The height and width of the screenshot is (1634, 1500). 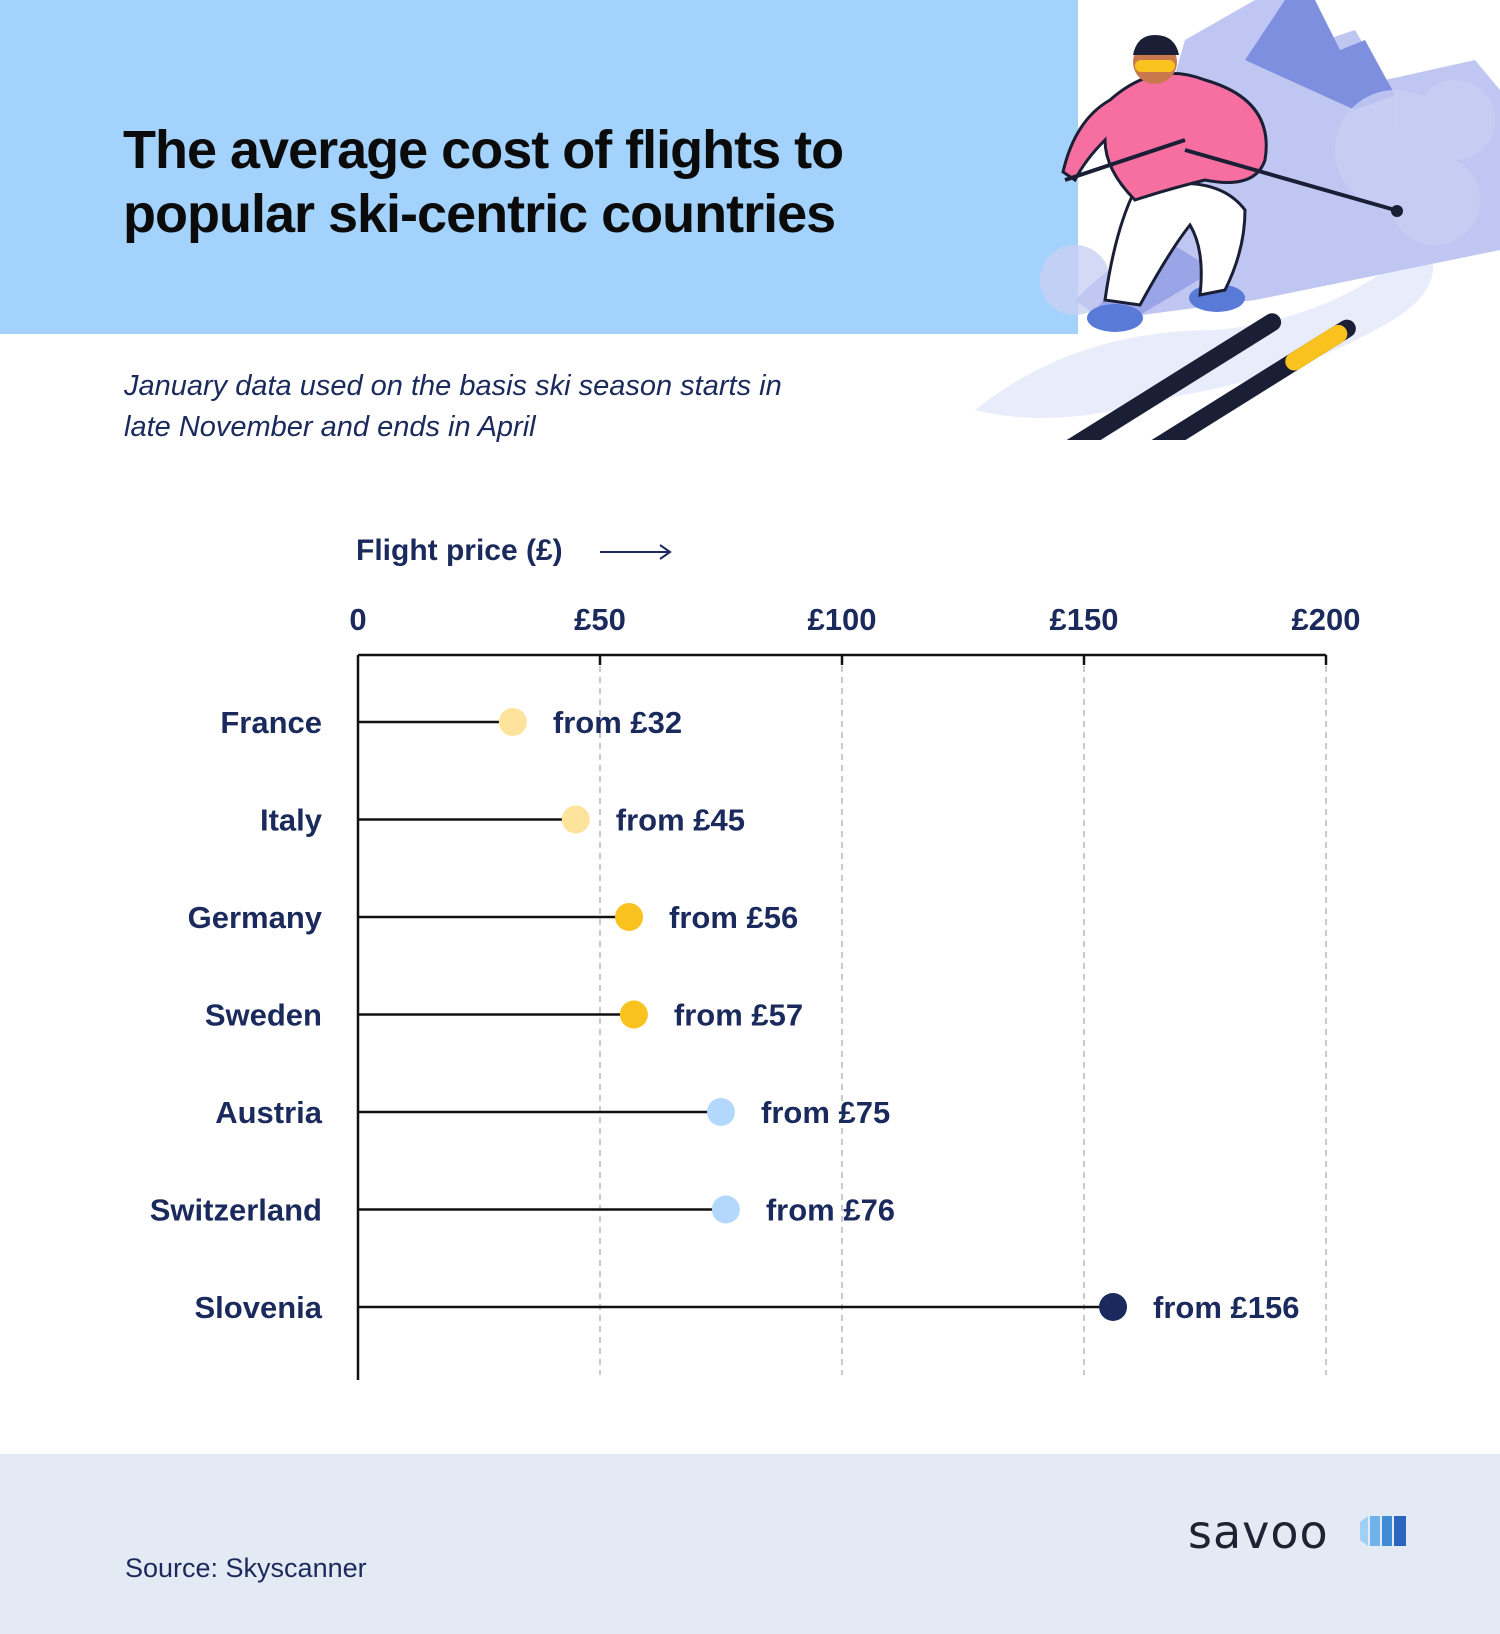 What do you see at coordinates (830, 1210) in the screenshot?
I see `value-label-switzerland: from £76` at bounding box center [830, 1210].